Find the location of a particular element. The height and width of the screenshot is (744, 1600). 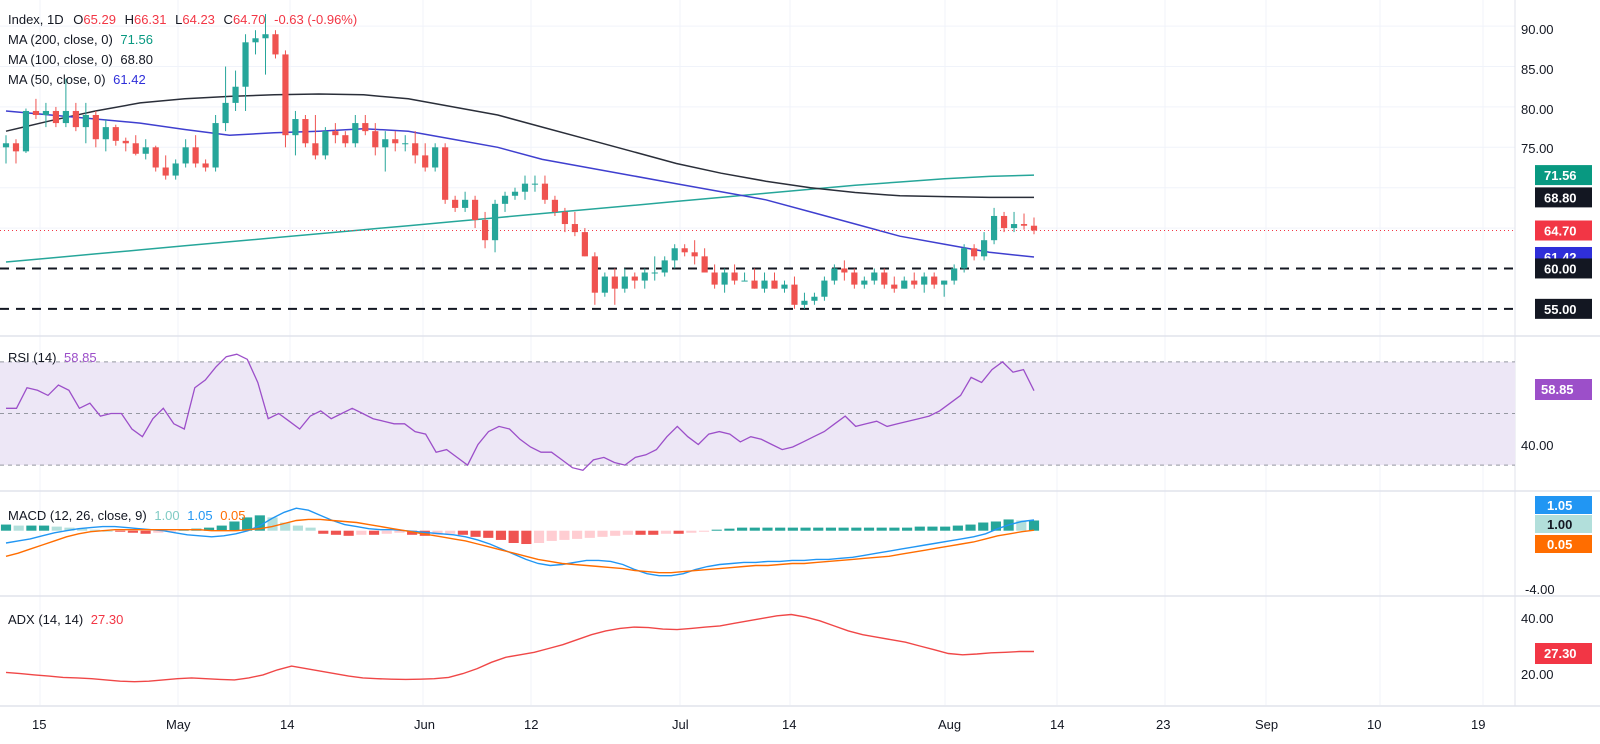

macd-badge-signal-bg is located at coordinates (1563, 544).